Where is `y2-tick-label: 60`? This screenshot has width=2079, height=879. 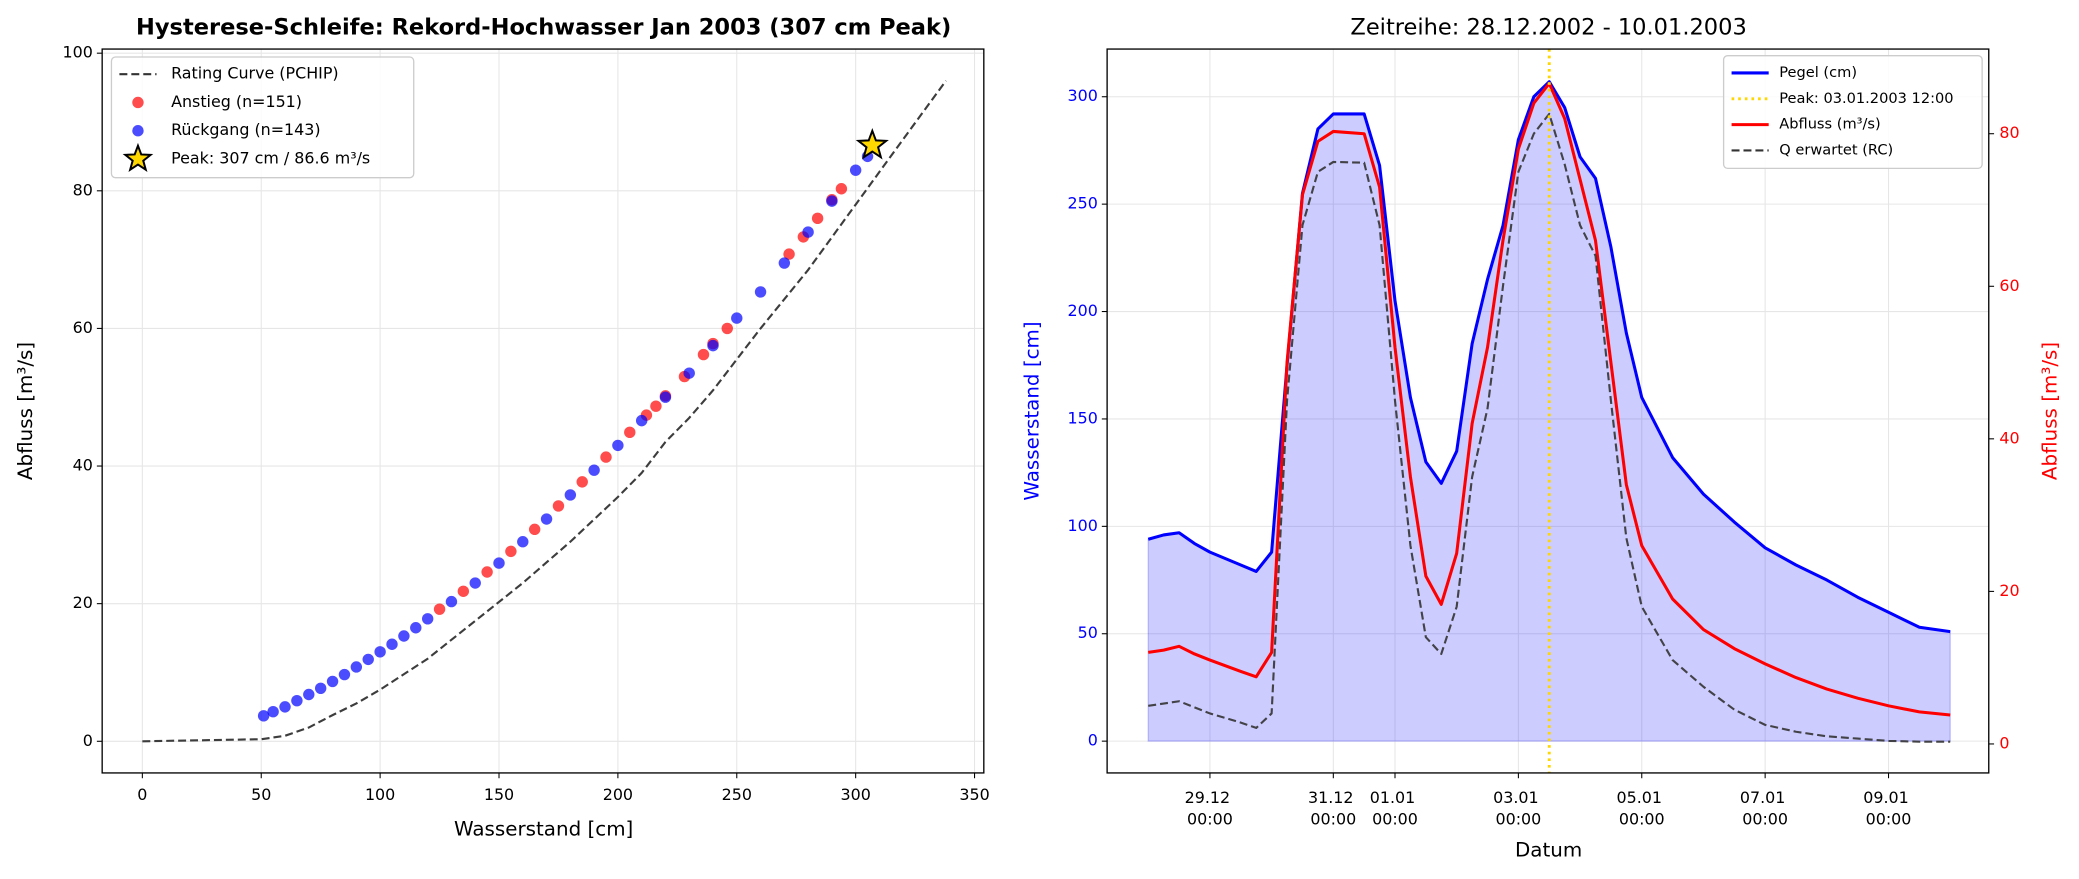
y2-tick-label: 60 is located at coordinates (2009, 285).